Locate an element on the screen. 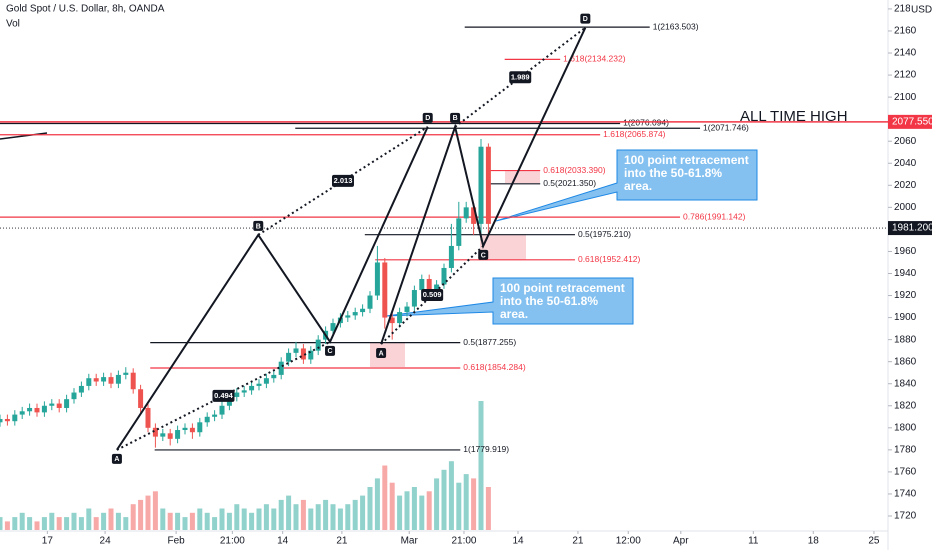 Image resolution: width=932 pixels, height=550 pixels. x-tick-label: 24 is located at coordinates (106, 541).